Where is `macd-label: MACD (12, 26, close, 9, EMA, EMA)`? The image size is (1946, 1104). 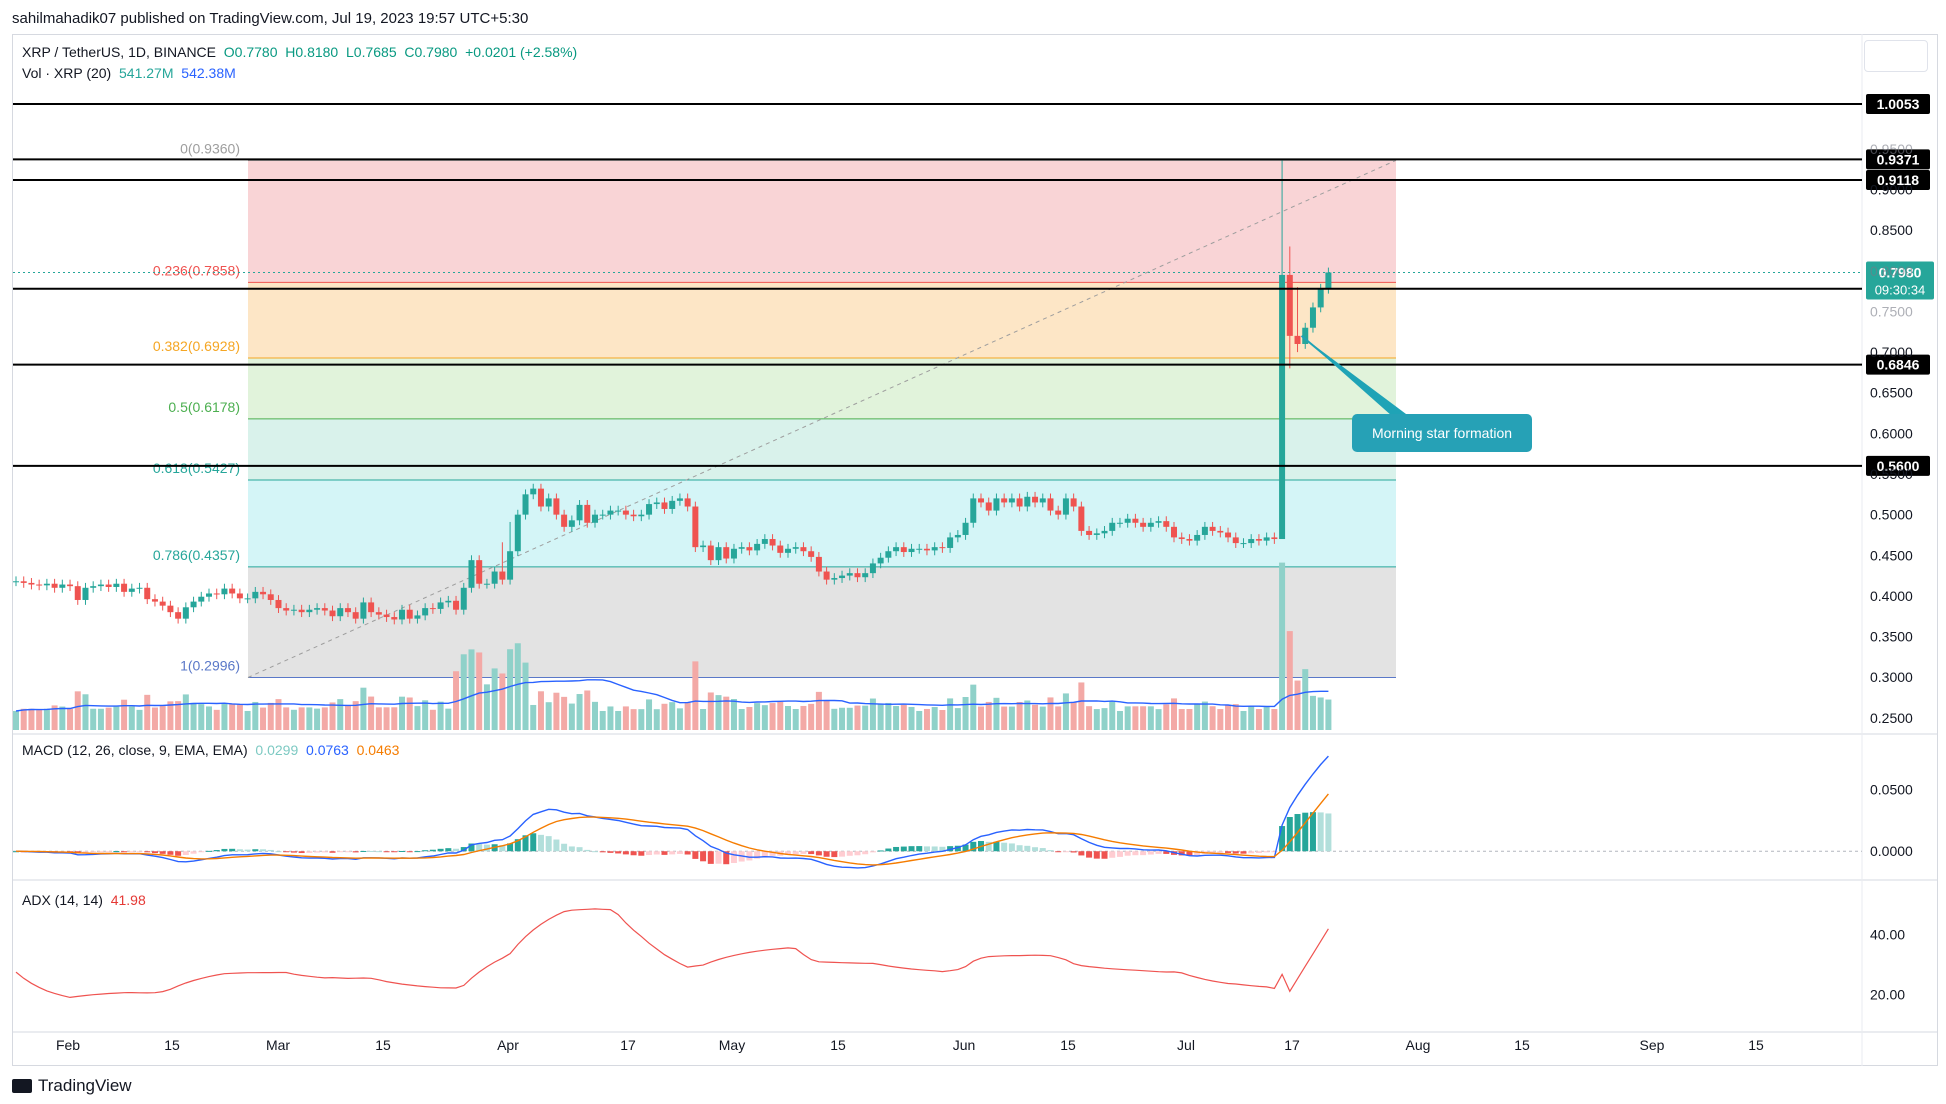 macd-label: MACD (12, 26, close, 9, EMA, EMA) is located at coordinates (135, 750).